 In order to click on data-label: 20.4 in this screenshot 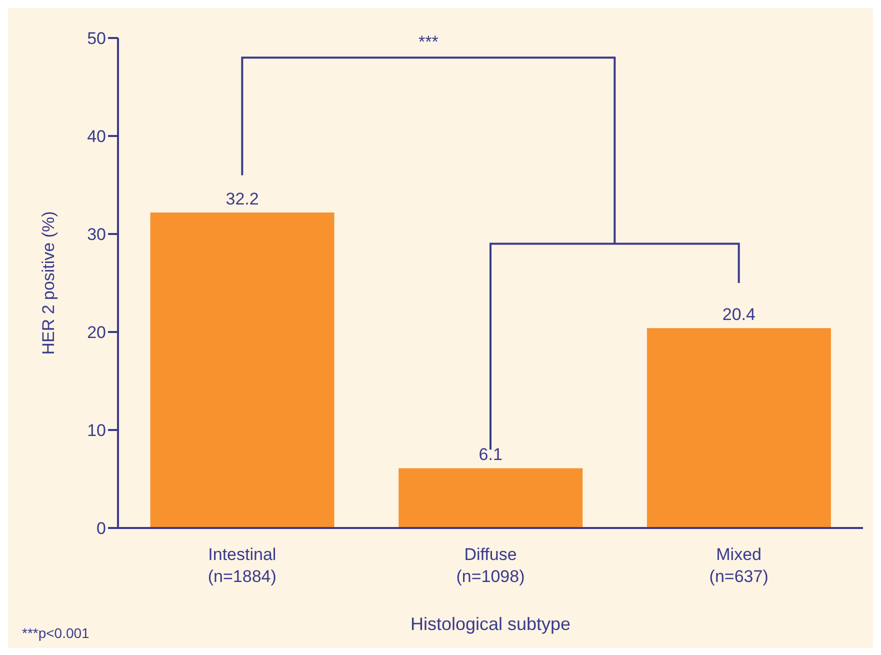, I will do `click(739, 314)`.